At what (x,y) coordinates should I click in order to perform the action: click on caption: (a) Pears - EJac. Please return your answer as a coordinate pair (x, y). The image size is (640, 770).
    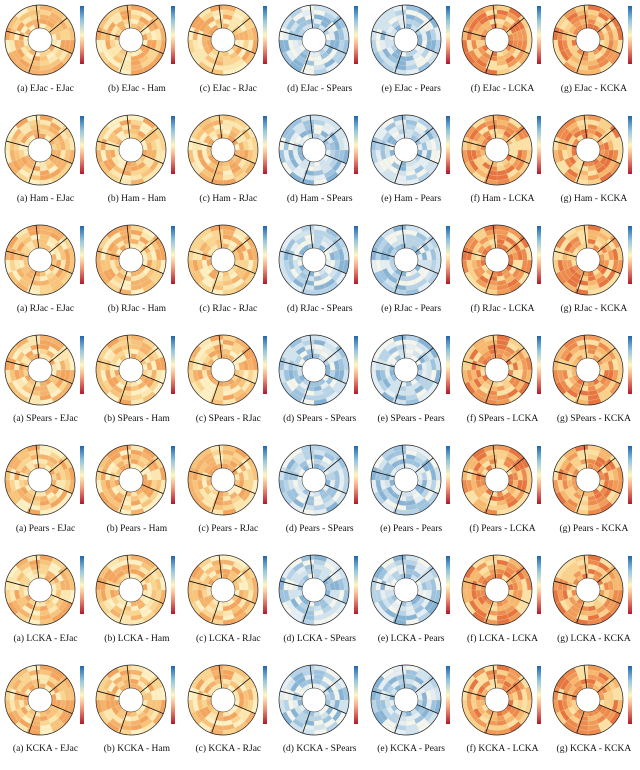
    Looking at the image, I should click on (45, 529).